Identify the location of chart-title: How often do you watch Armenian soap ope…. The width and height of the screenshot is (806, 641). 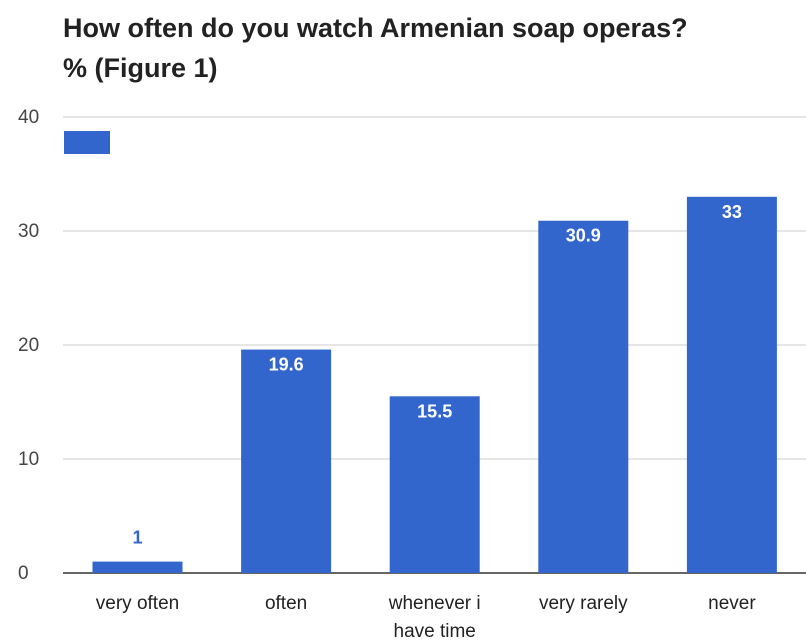
(433, 48).